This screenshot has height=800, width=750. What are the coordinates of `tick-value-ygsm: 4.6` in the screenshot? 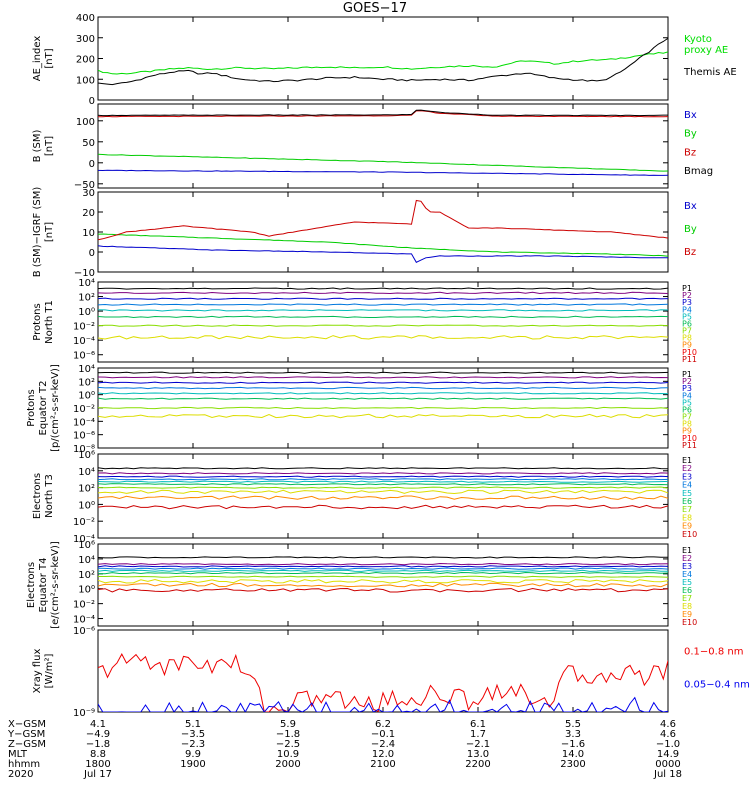 It's located at (668, 734).